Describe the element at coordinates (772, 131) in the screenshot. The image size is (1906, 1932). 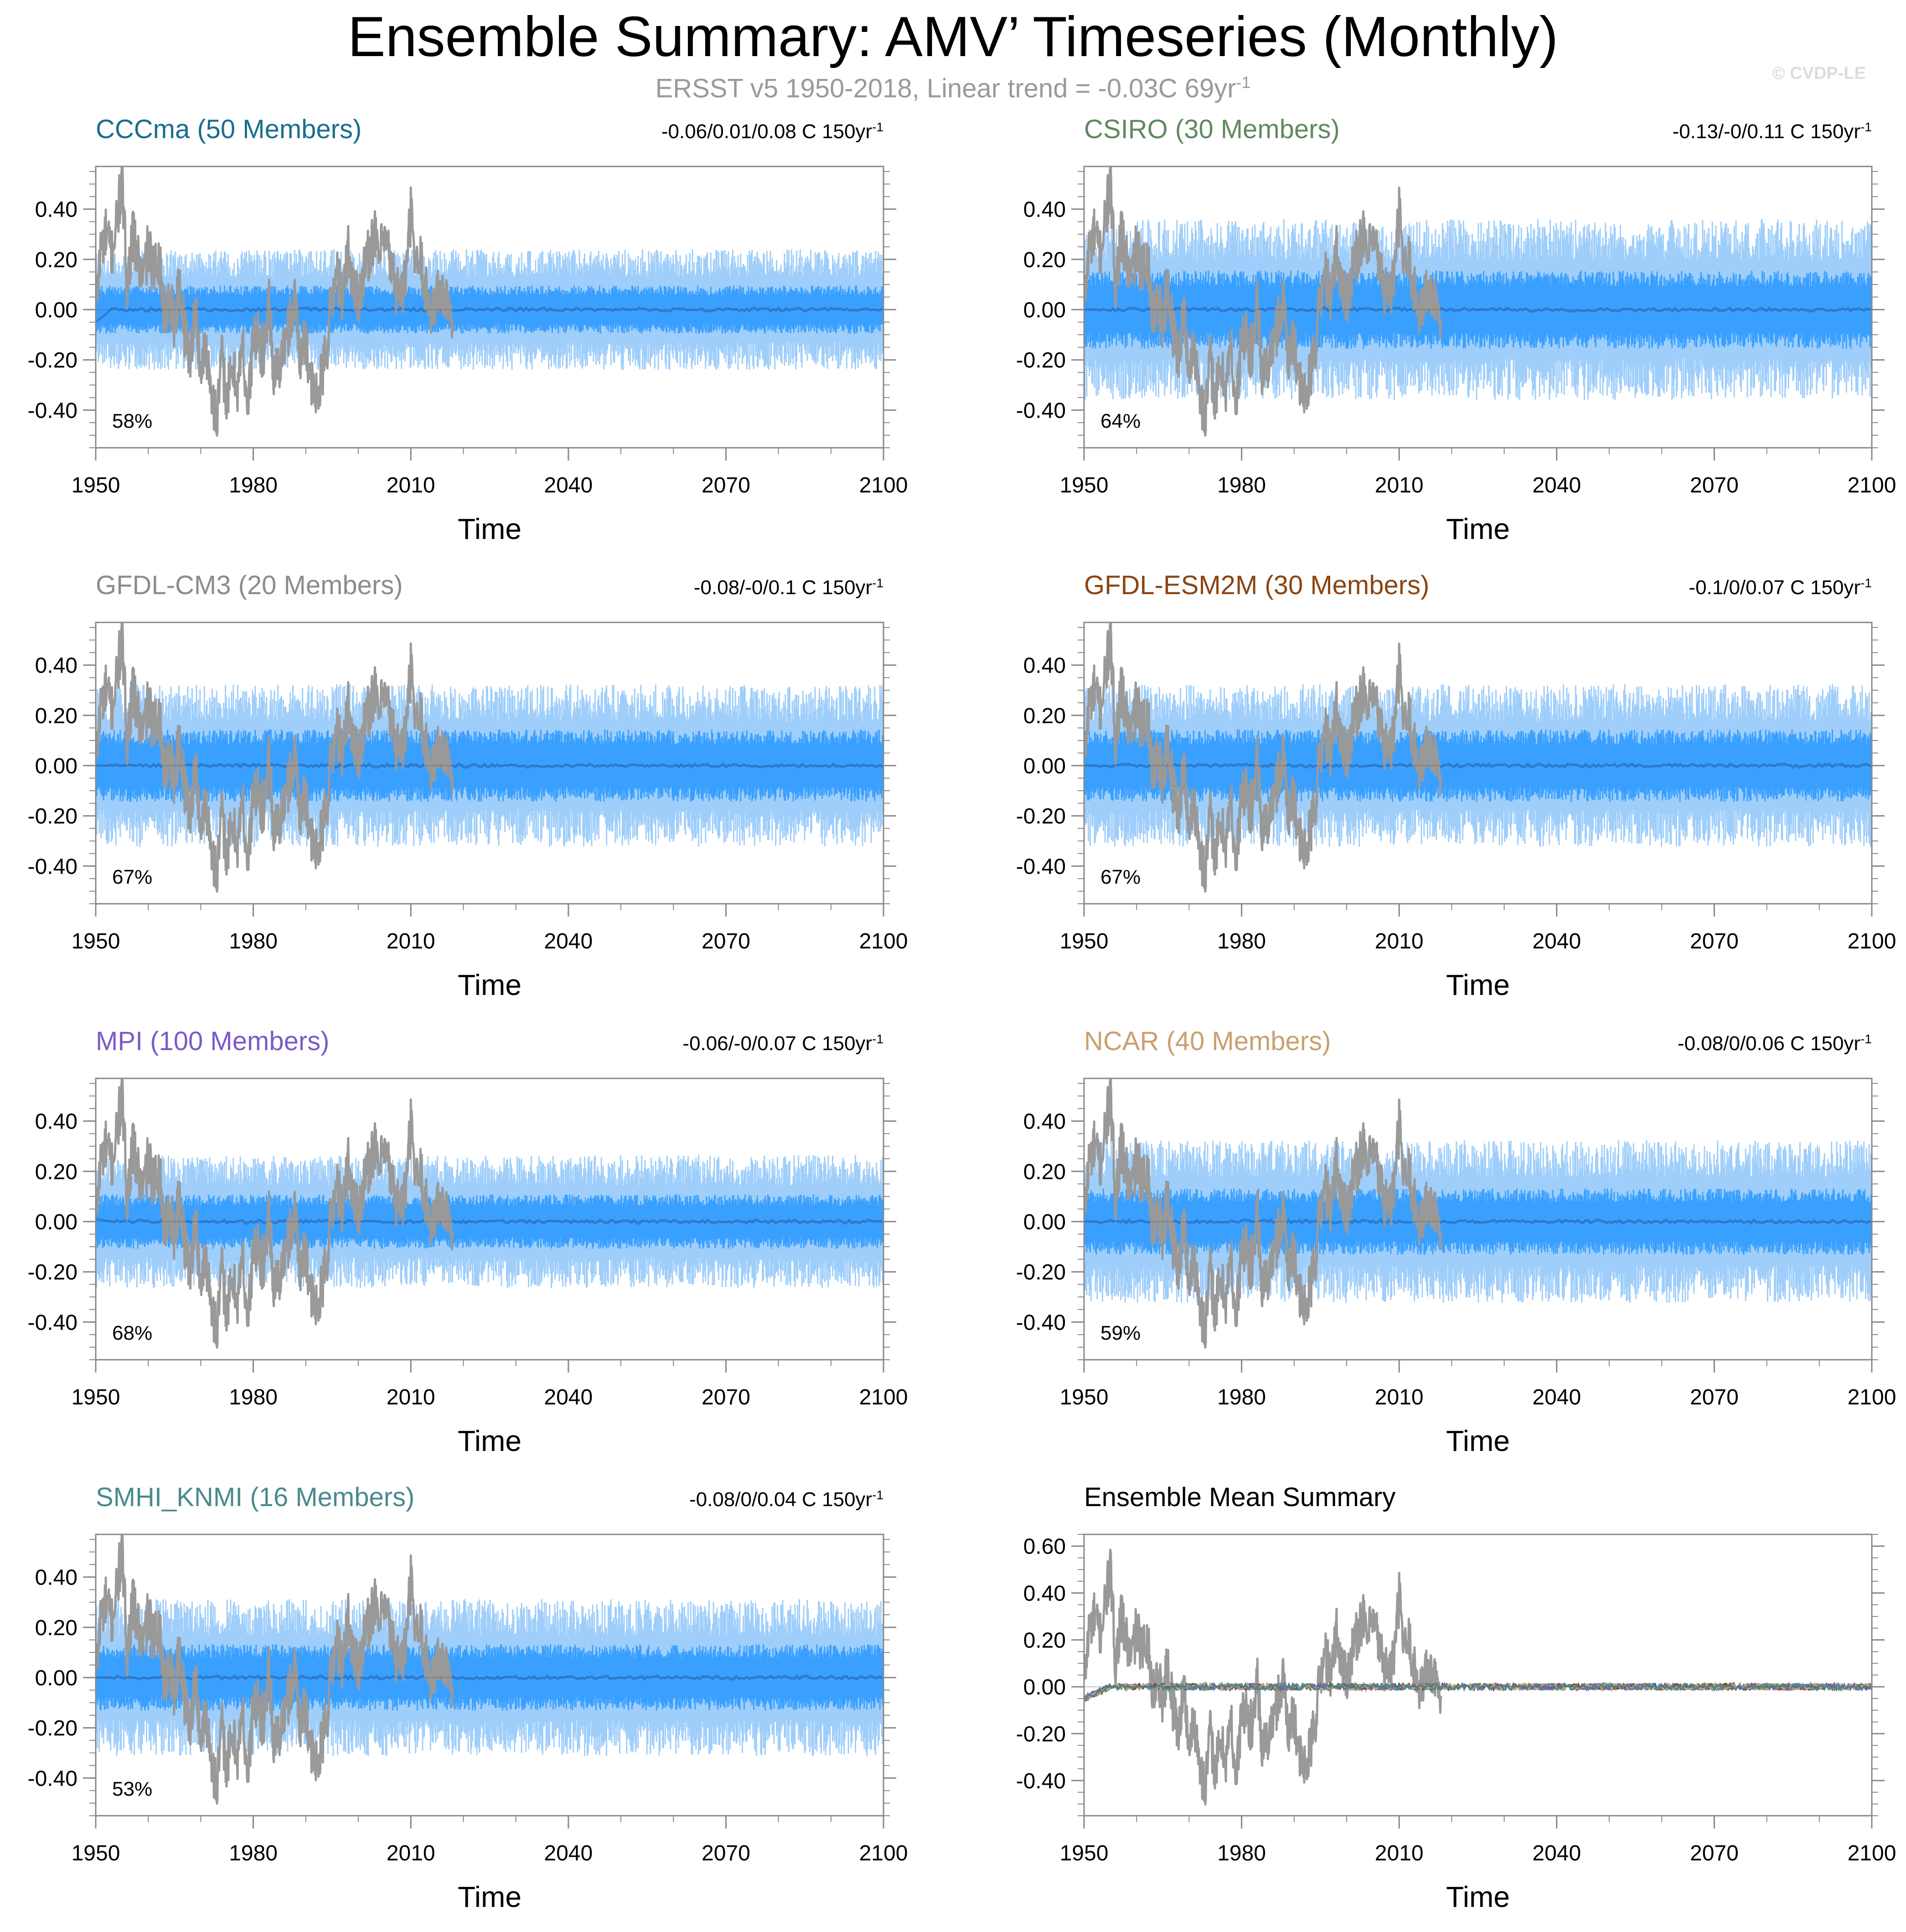
I see `trend-label: -0.06/0.01/0.08 C 150yr-1` at that location.